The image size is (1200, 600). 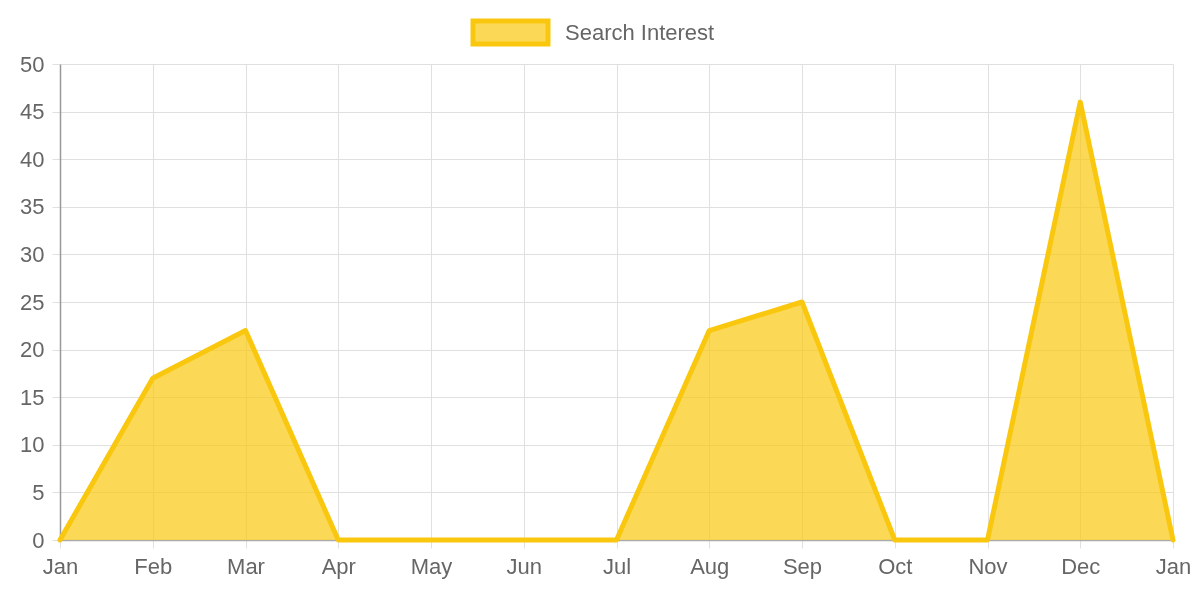 What do you see at coordinates (32, 207) in the screenshot?
I see `y-tick-label: 35` at bounding box center [32, 207].